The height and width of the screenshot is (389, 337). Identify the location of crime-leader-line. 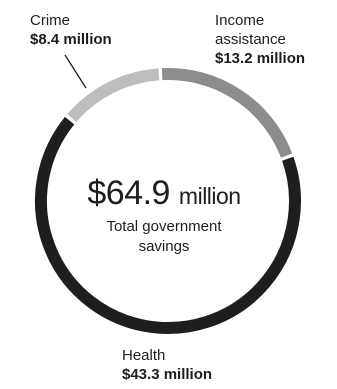
(75, 71).